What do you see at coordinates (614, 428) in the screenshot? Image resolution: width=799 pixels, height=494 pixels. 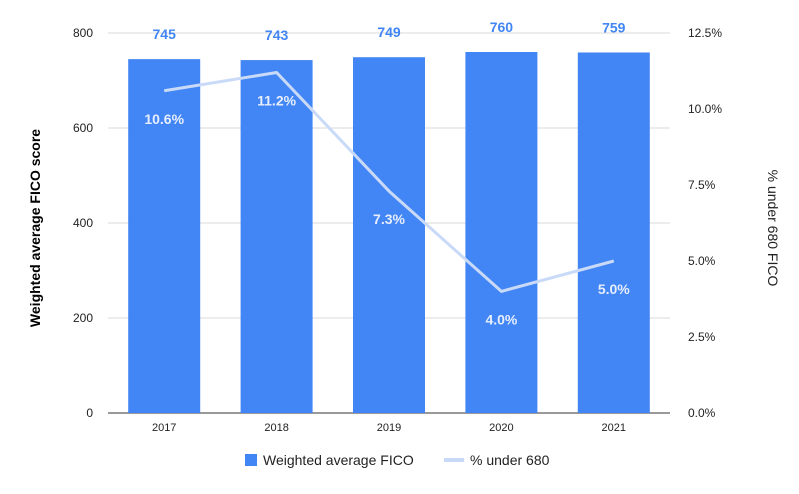 I see `x-tick-label: 2021` at bounding box center [614, 428].